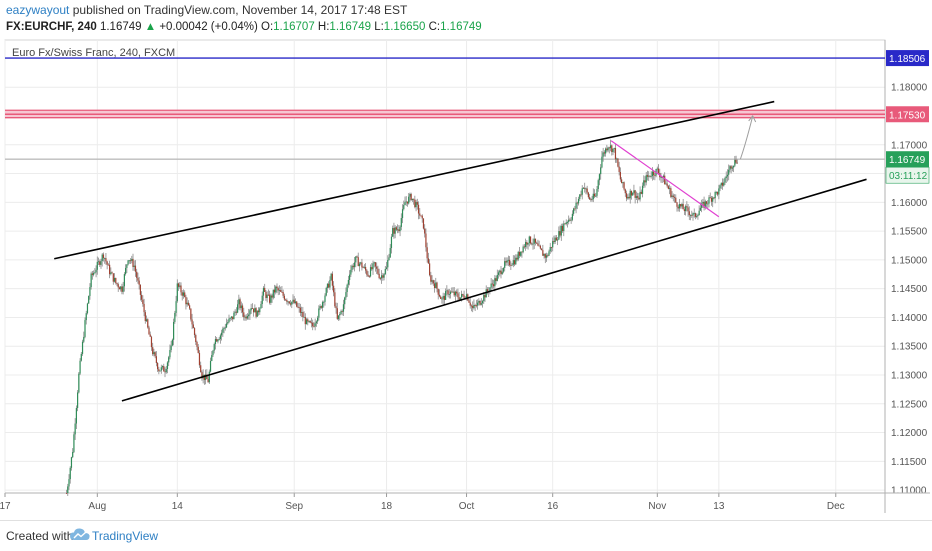 The image size is (932, 551). I want to click on tradingview-cloud-icon, so click(80, 537).